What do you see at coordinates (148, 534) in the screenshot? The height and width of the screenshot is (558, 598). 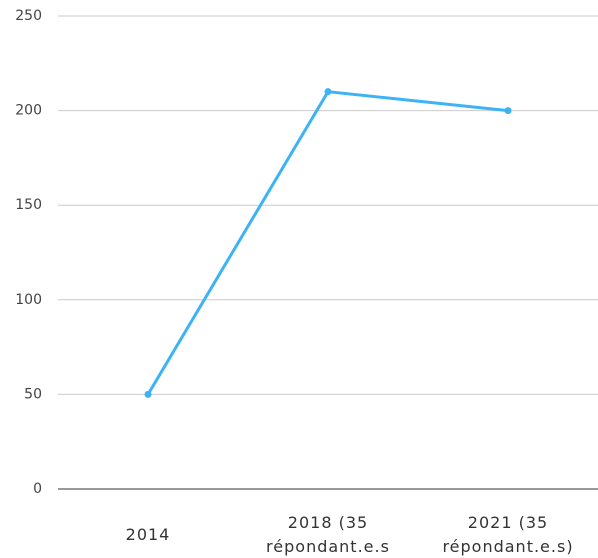 I see `x-tick-label: 2014` at bounding box center [148, 534].